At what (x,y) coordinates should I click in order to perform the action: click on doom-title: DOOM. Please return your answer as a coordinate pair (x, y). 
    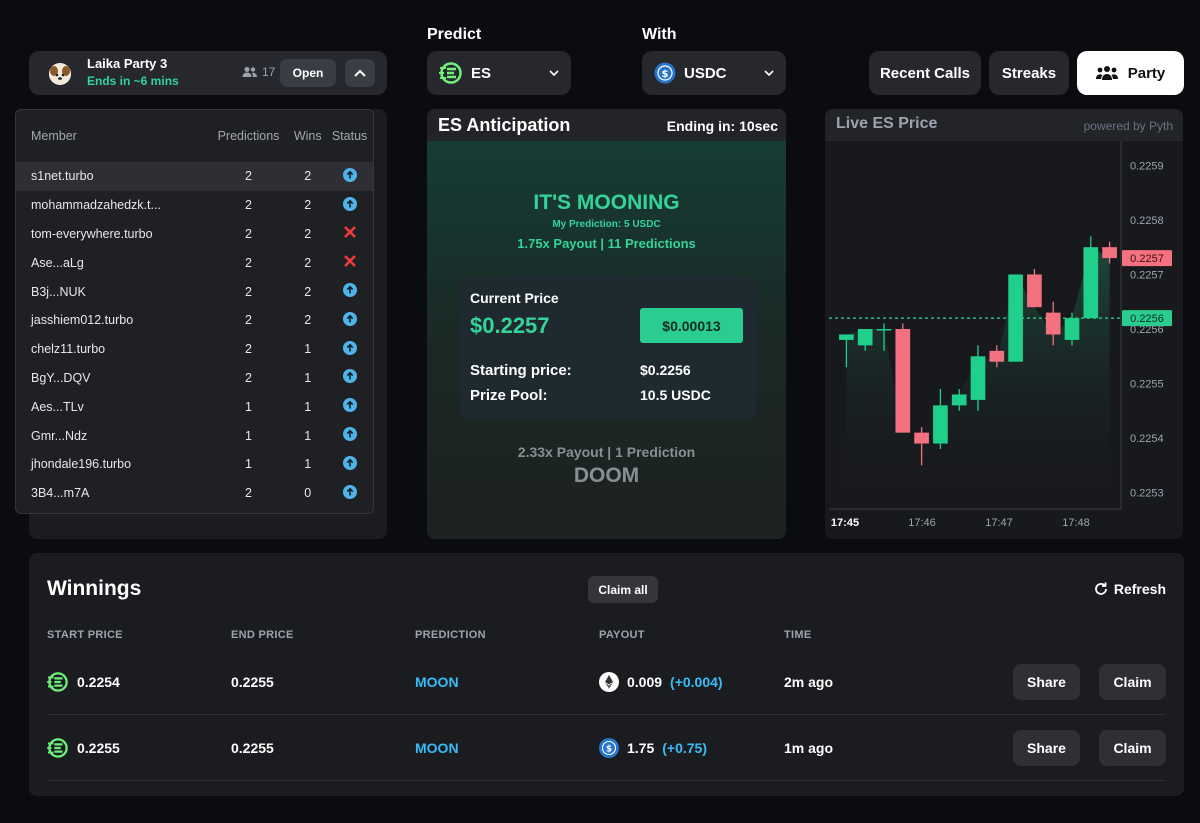
    Looking at the image, I should click on (606, 475).